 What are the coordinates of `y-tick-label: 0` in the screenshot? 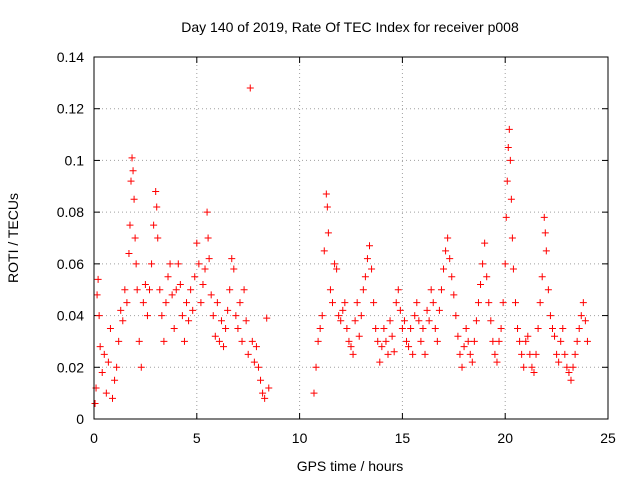 It's located at (80, 419).